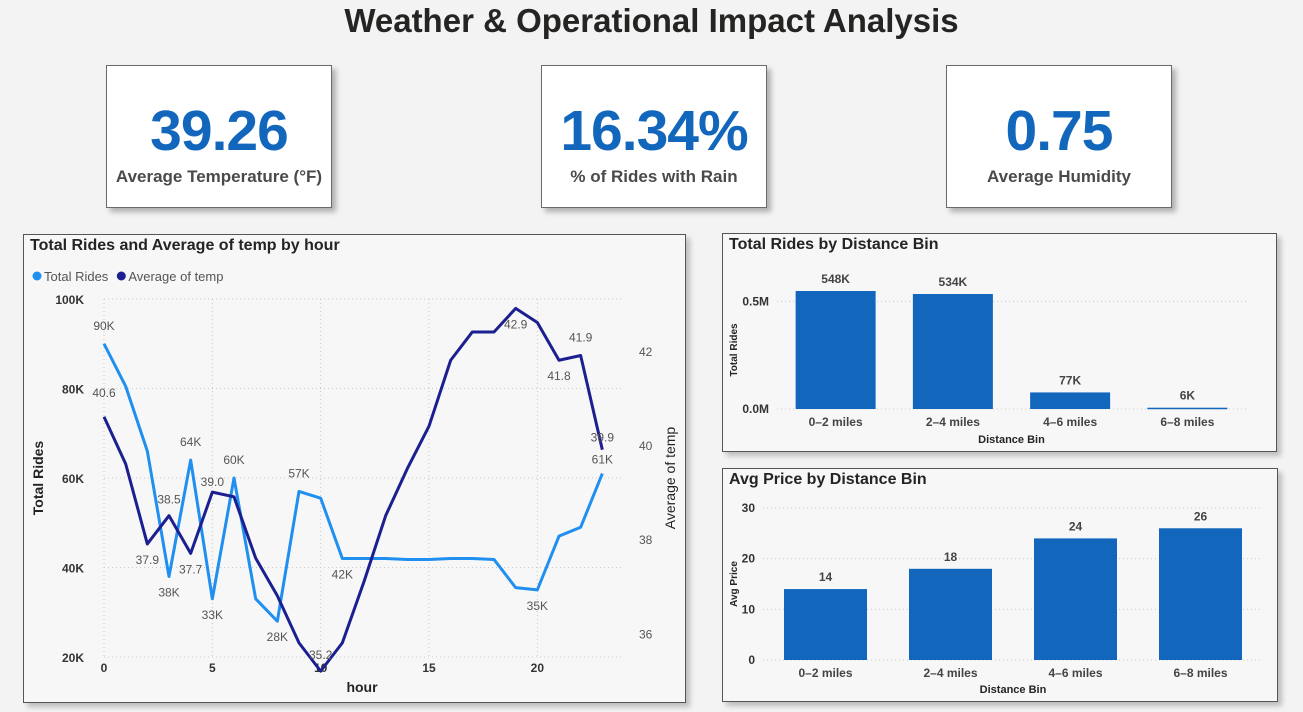 The width and height of the screenshot is (1303, 712). What do you see at coordinates (169, 500) in the screenshot?
I see `data-label: 38.5` at bounding box center [169, 500].